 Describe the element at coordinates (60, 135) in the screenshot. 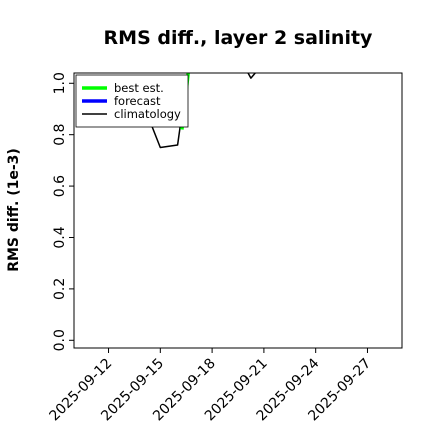

I see `y-tick-label: 0.8` at that location.